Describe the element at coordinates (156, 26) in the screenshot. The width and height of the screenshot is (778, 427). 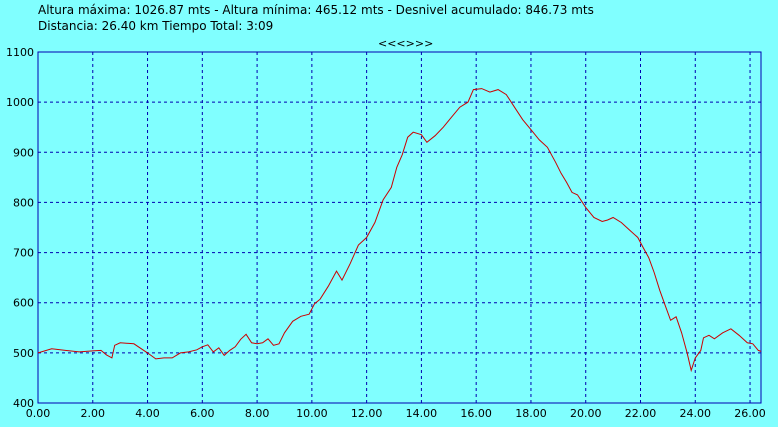
I see `distance-time-summary: Distancia: 26.40 km Tiempo Total: 3:09` at that location.